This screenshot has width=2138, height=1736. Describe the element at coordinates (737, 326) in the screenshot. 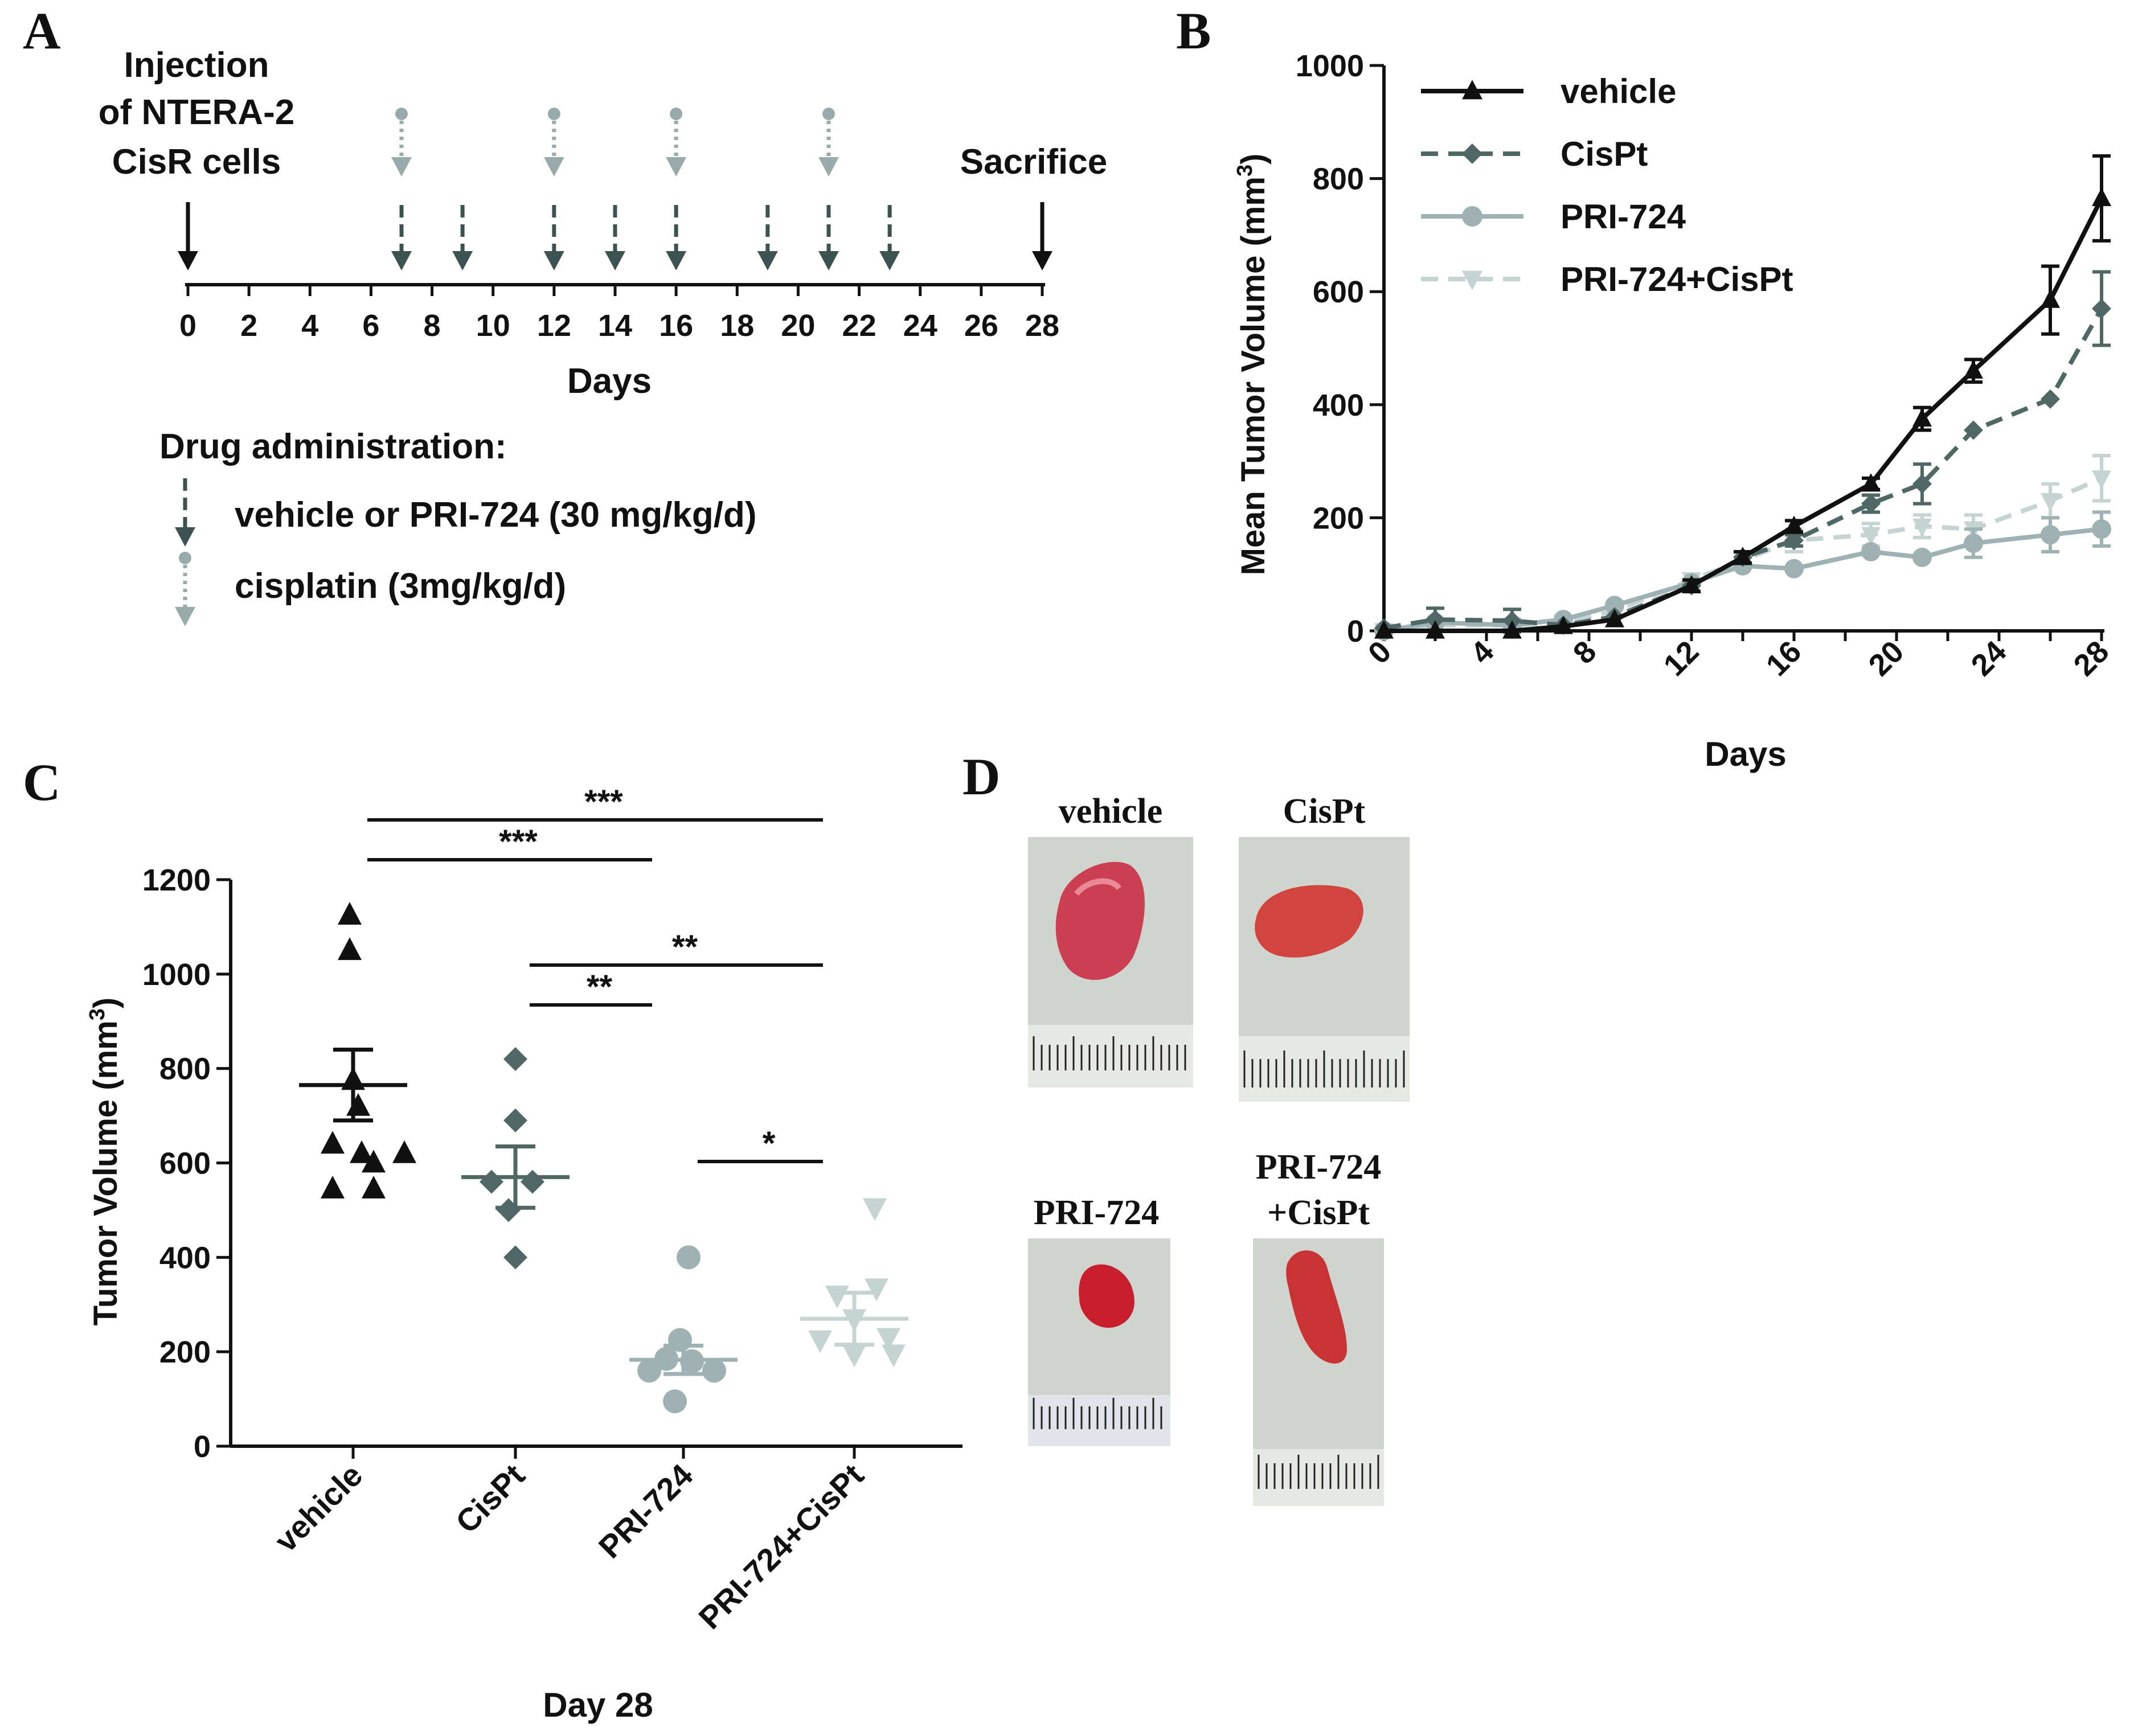

I see `timeline-tick-label: 18` at that location.